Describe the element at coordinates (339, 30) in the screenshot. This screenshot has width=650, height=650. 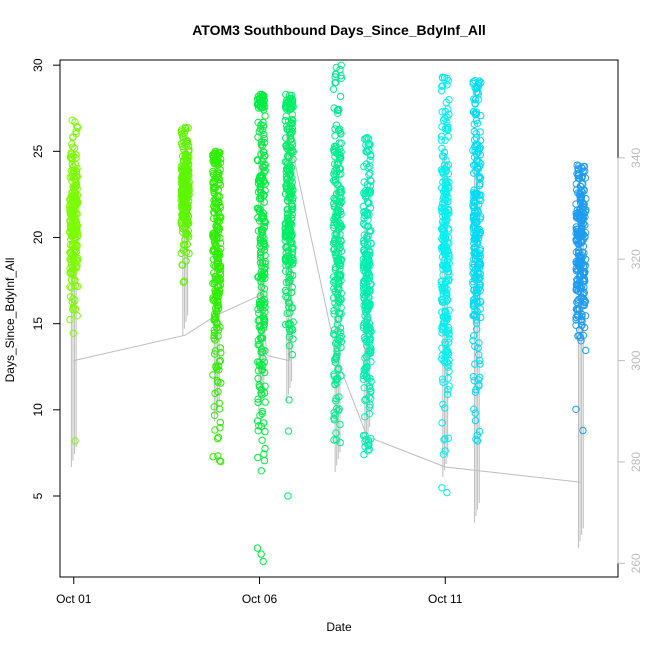
I see `chart-title: ATOM3 Southbound Days_Since_BdyInf_All` at that location.